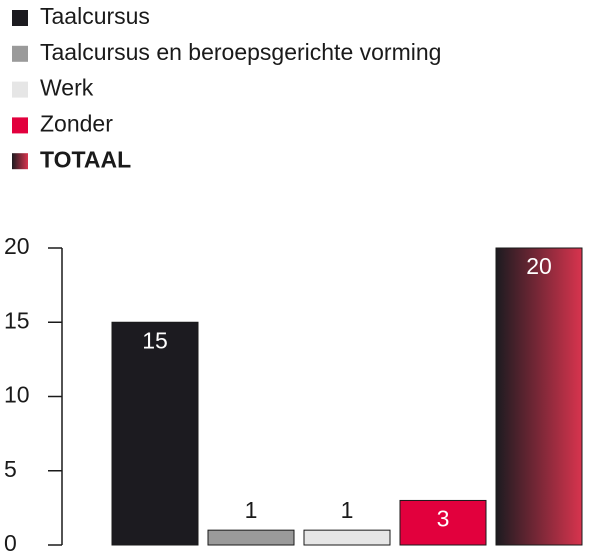 This screenshot has height=556, width=616. Describe the element at coordinates (67, 88) in the screenshot. I see `legend-label: Werk` at that location.